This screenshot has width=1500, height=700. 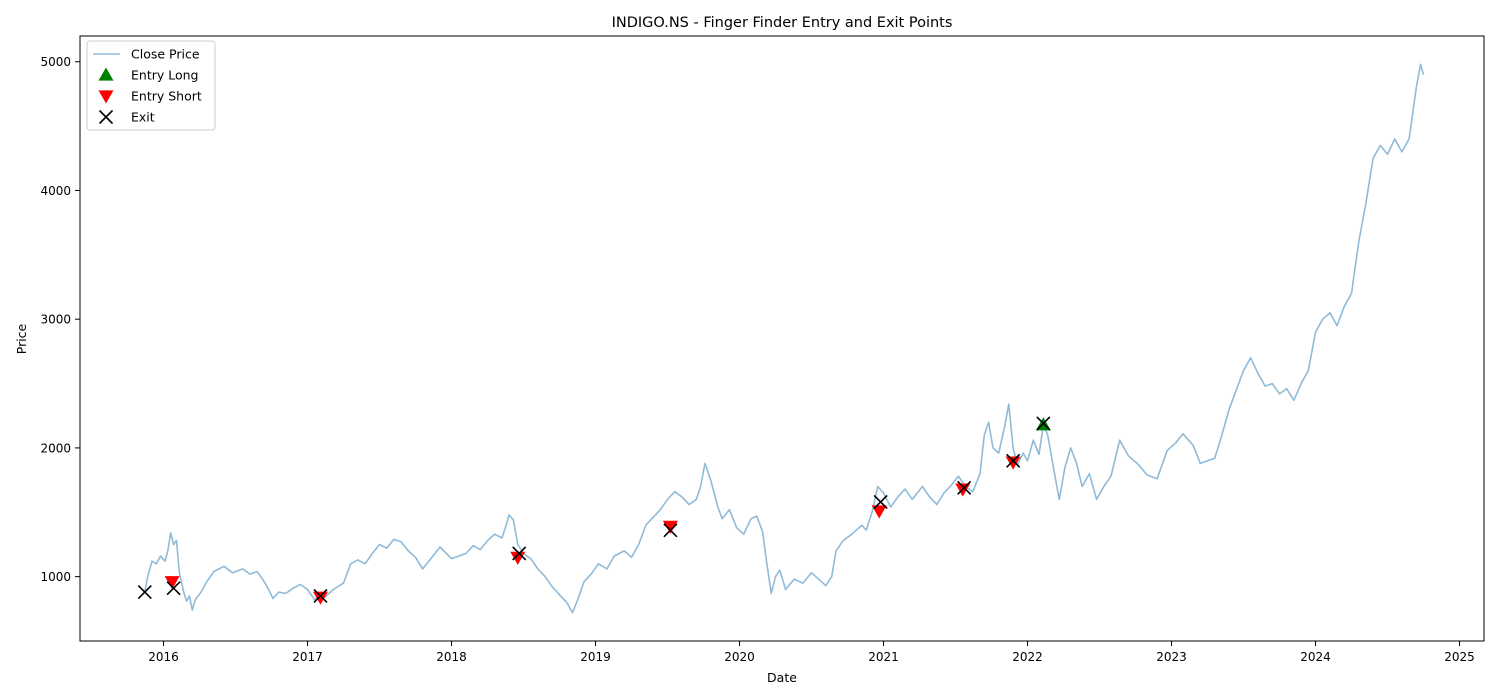 I want to click on x-tick-label: 2025, so click(x=1459, y=657).